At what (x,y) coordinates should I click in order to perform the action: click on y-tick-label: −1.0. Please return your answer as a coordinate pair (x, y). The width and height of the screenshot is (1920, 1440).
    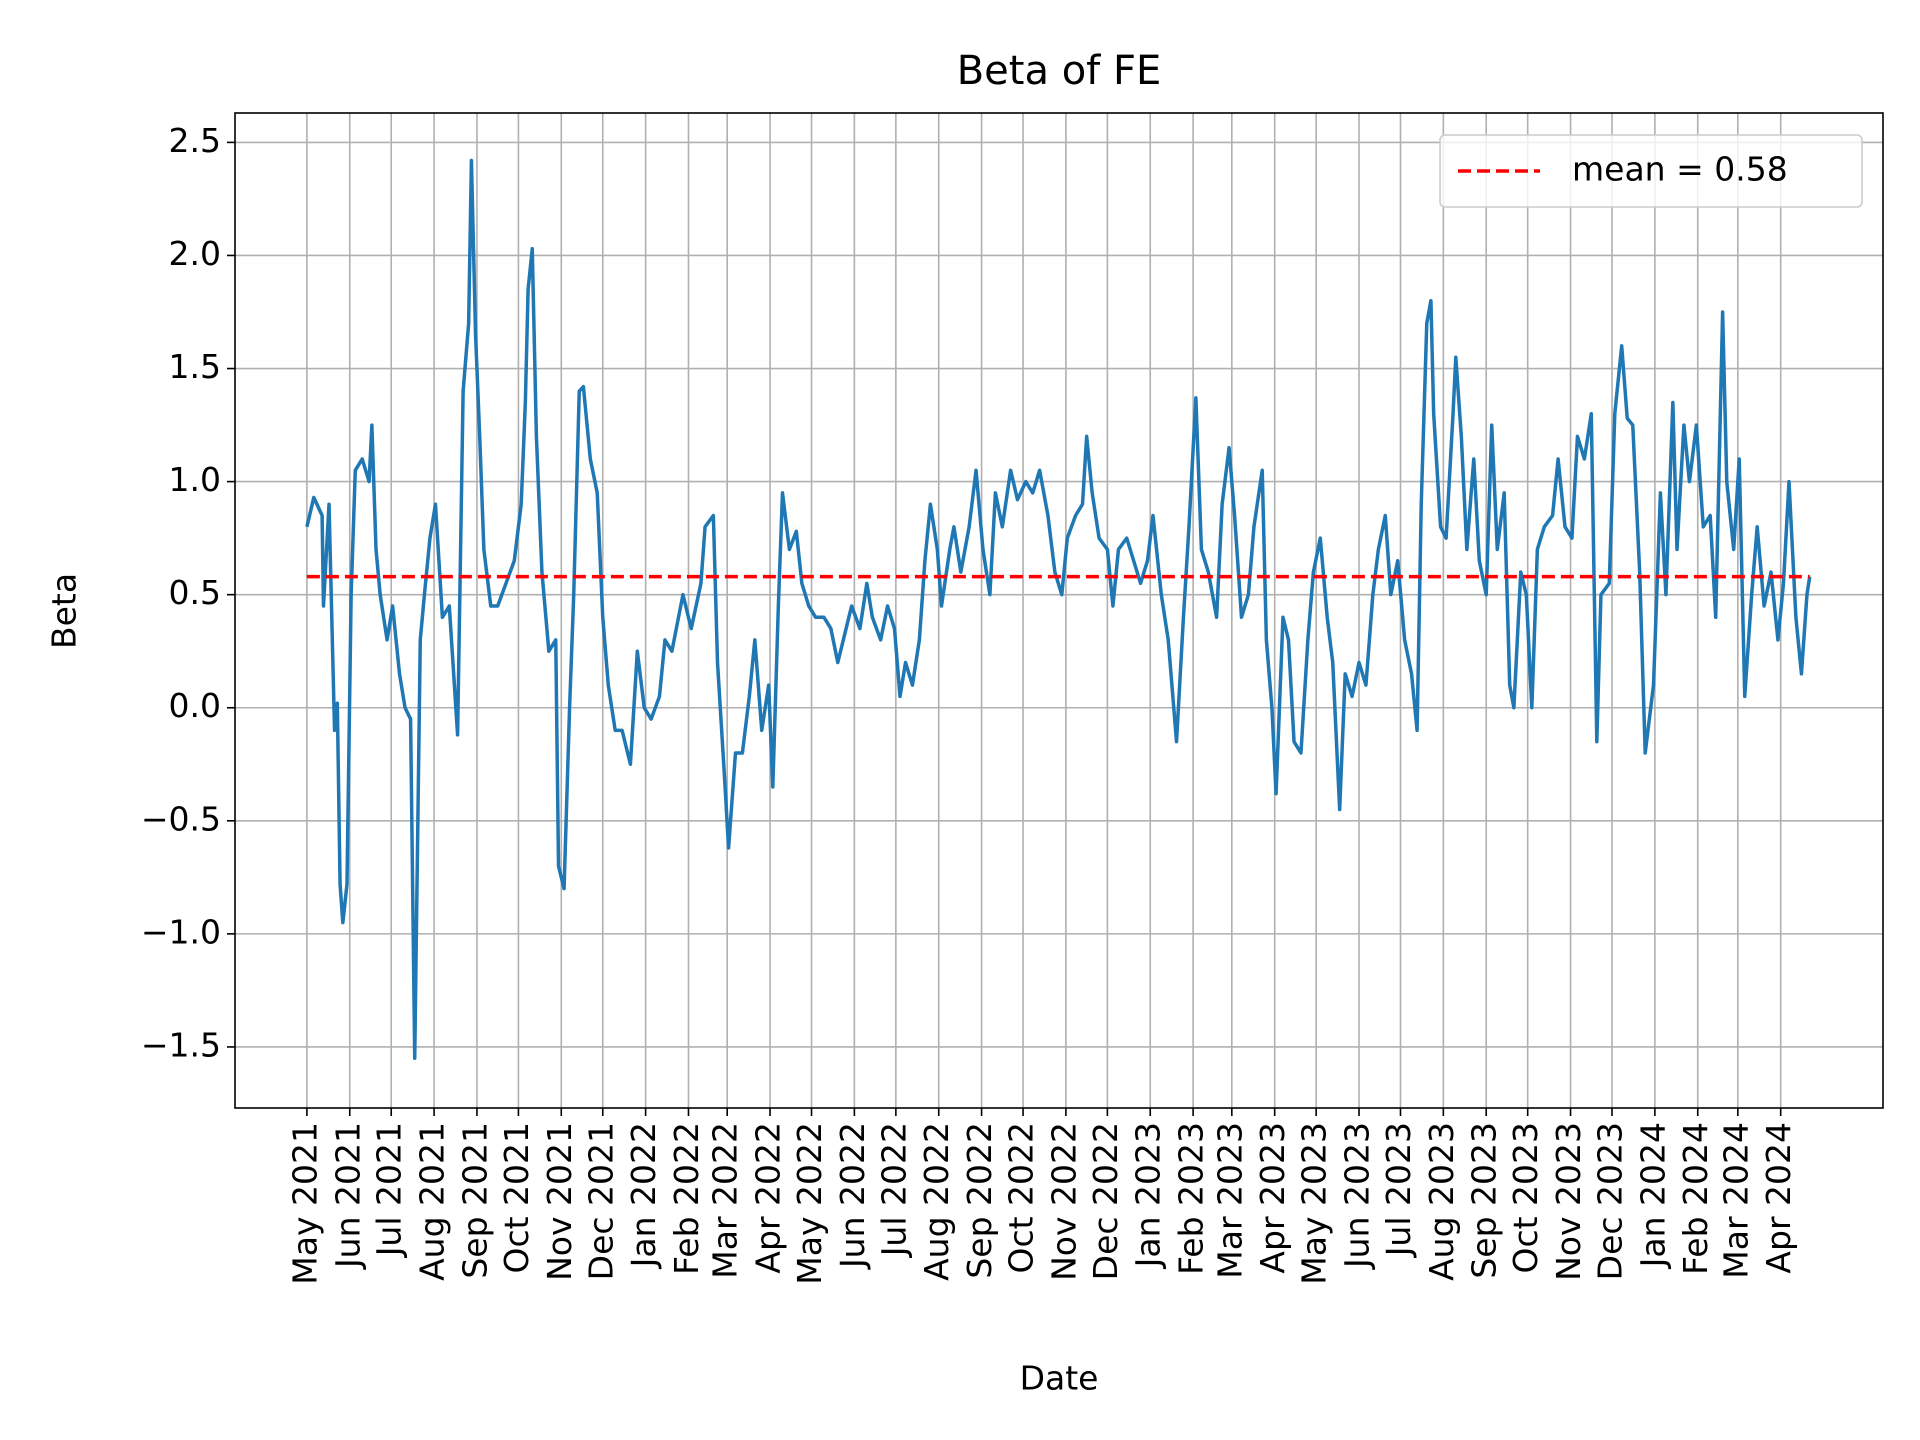
    Looking at the image, I should click on (181, 931).